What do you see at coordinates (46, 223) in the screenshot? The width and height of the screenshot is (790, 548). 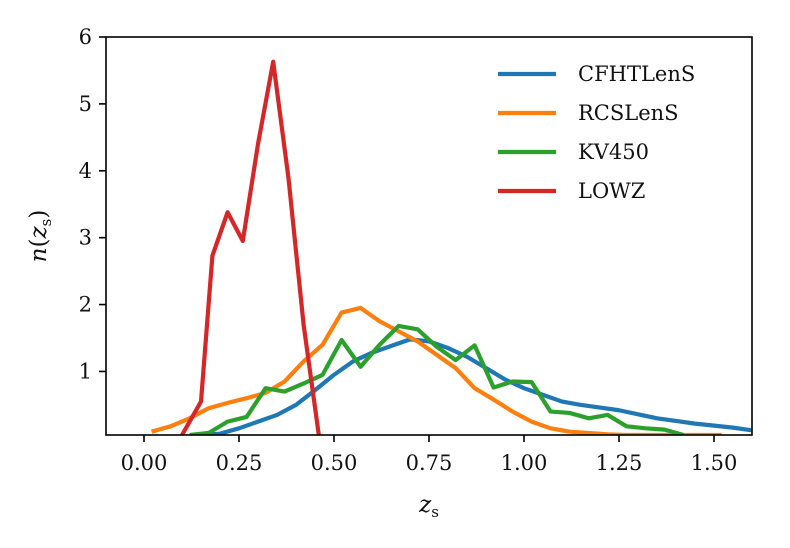 I see `y-axis-label-sub: s` at bounding box center [46, 223].